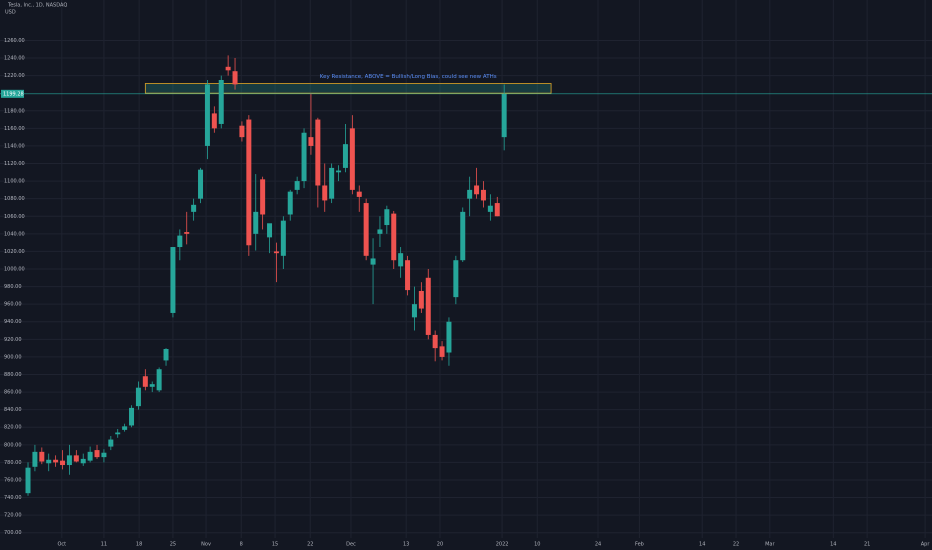 This screenshot has width=932, height=550. What do you see at coordinates (14, 111) in the screenshot?
I see `y-tick-label: 1180.00` at bounding box center [14, 111].